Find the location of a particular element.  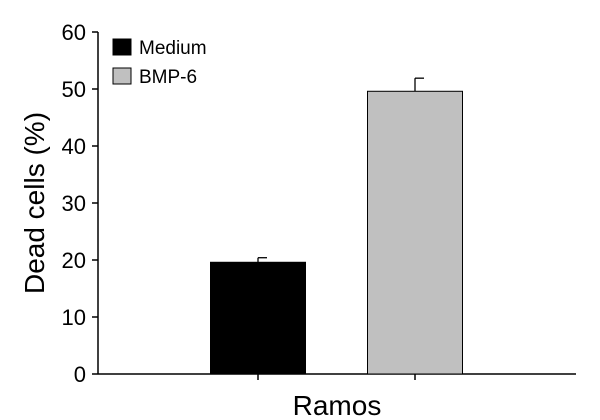

y-tick-label: 40 is located at coordinates (74, 146).